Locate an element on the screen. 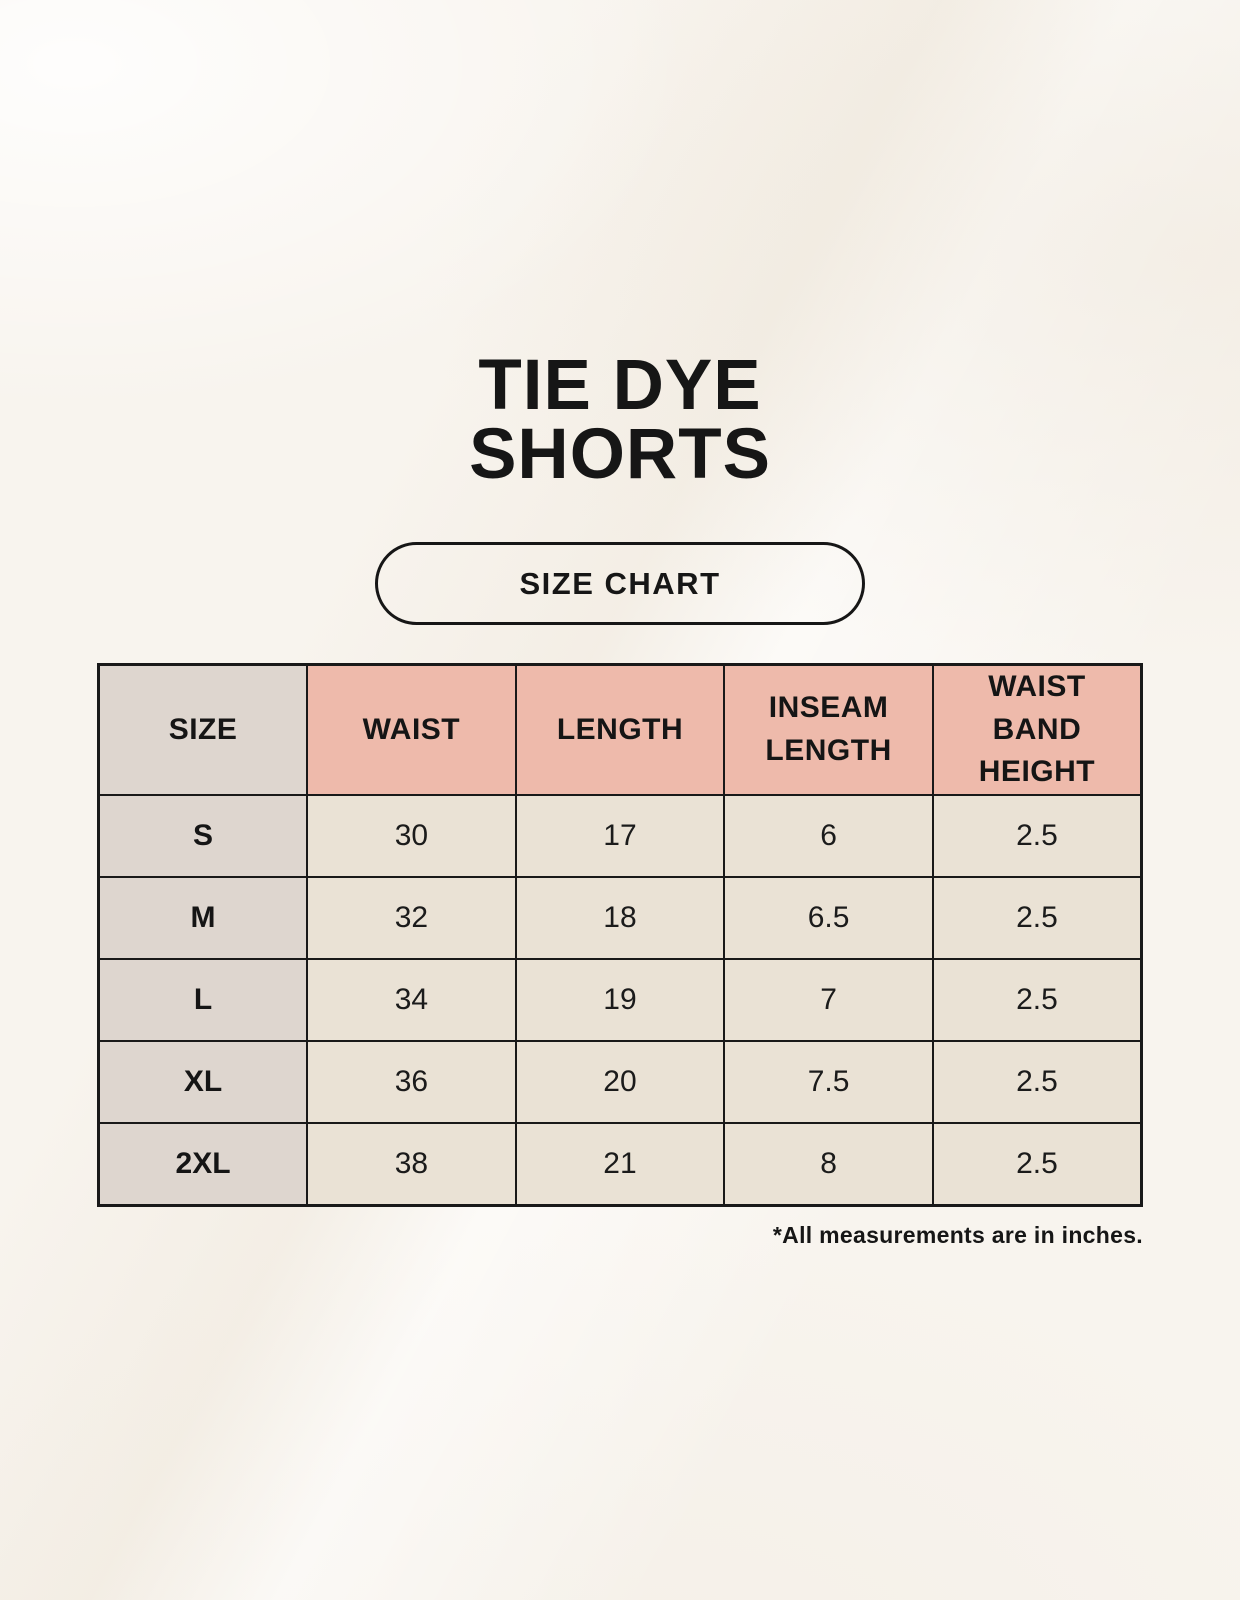  inseam-length-value: 8 is located at coordinates (828, 1164).